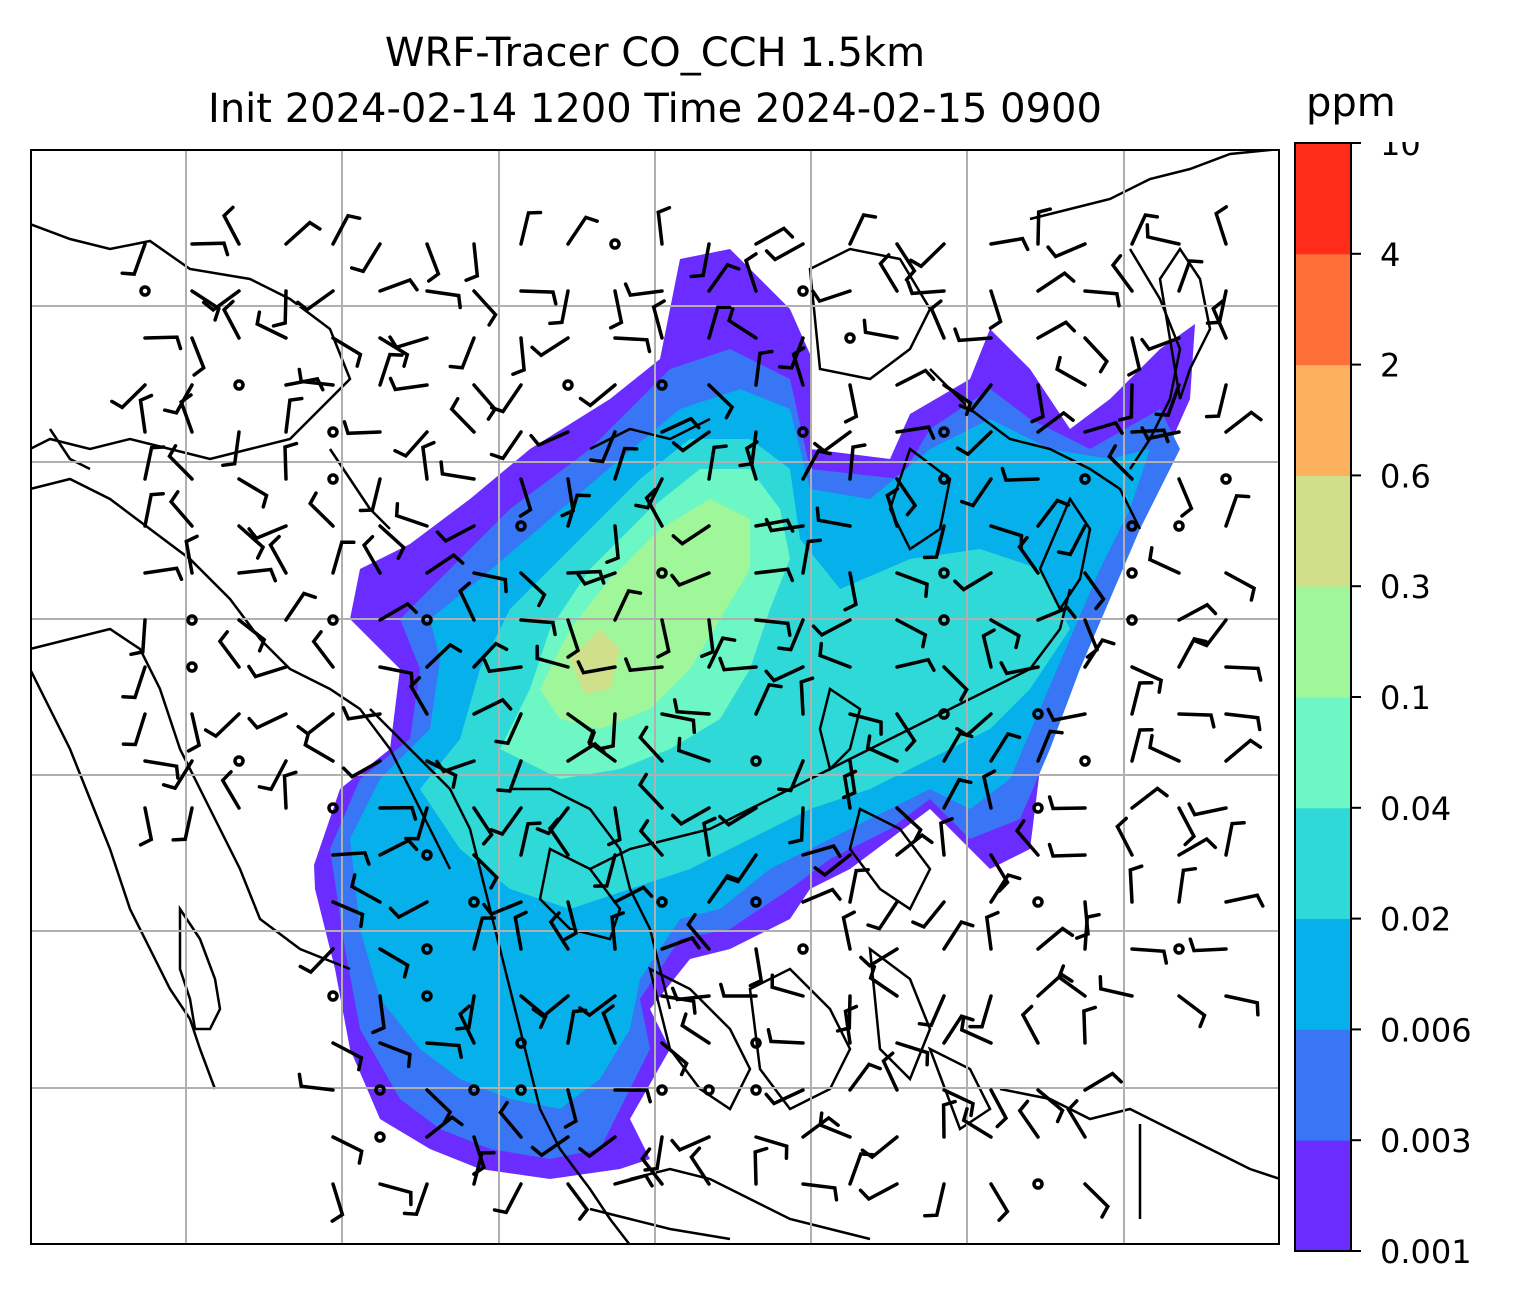 The height and width of the screenshot is (1306, 1528). I want to click on colorbar-tick-label: 2, so click(1390, 366).